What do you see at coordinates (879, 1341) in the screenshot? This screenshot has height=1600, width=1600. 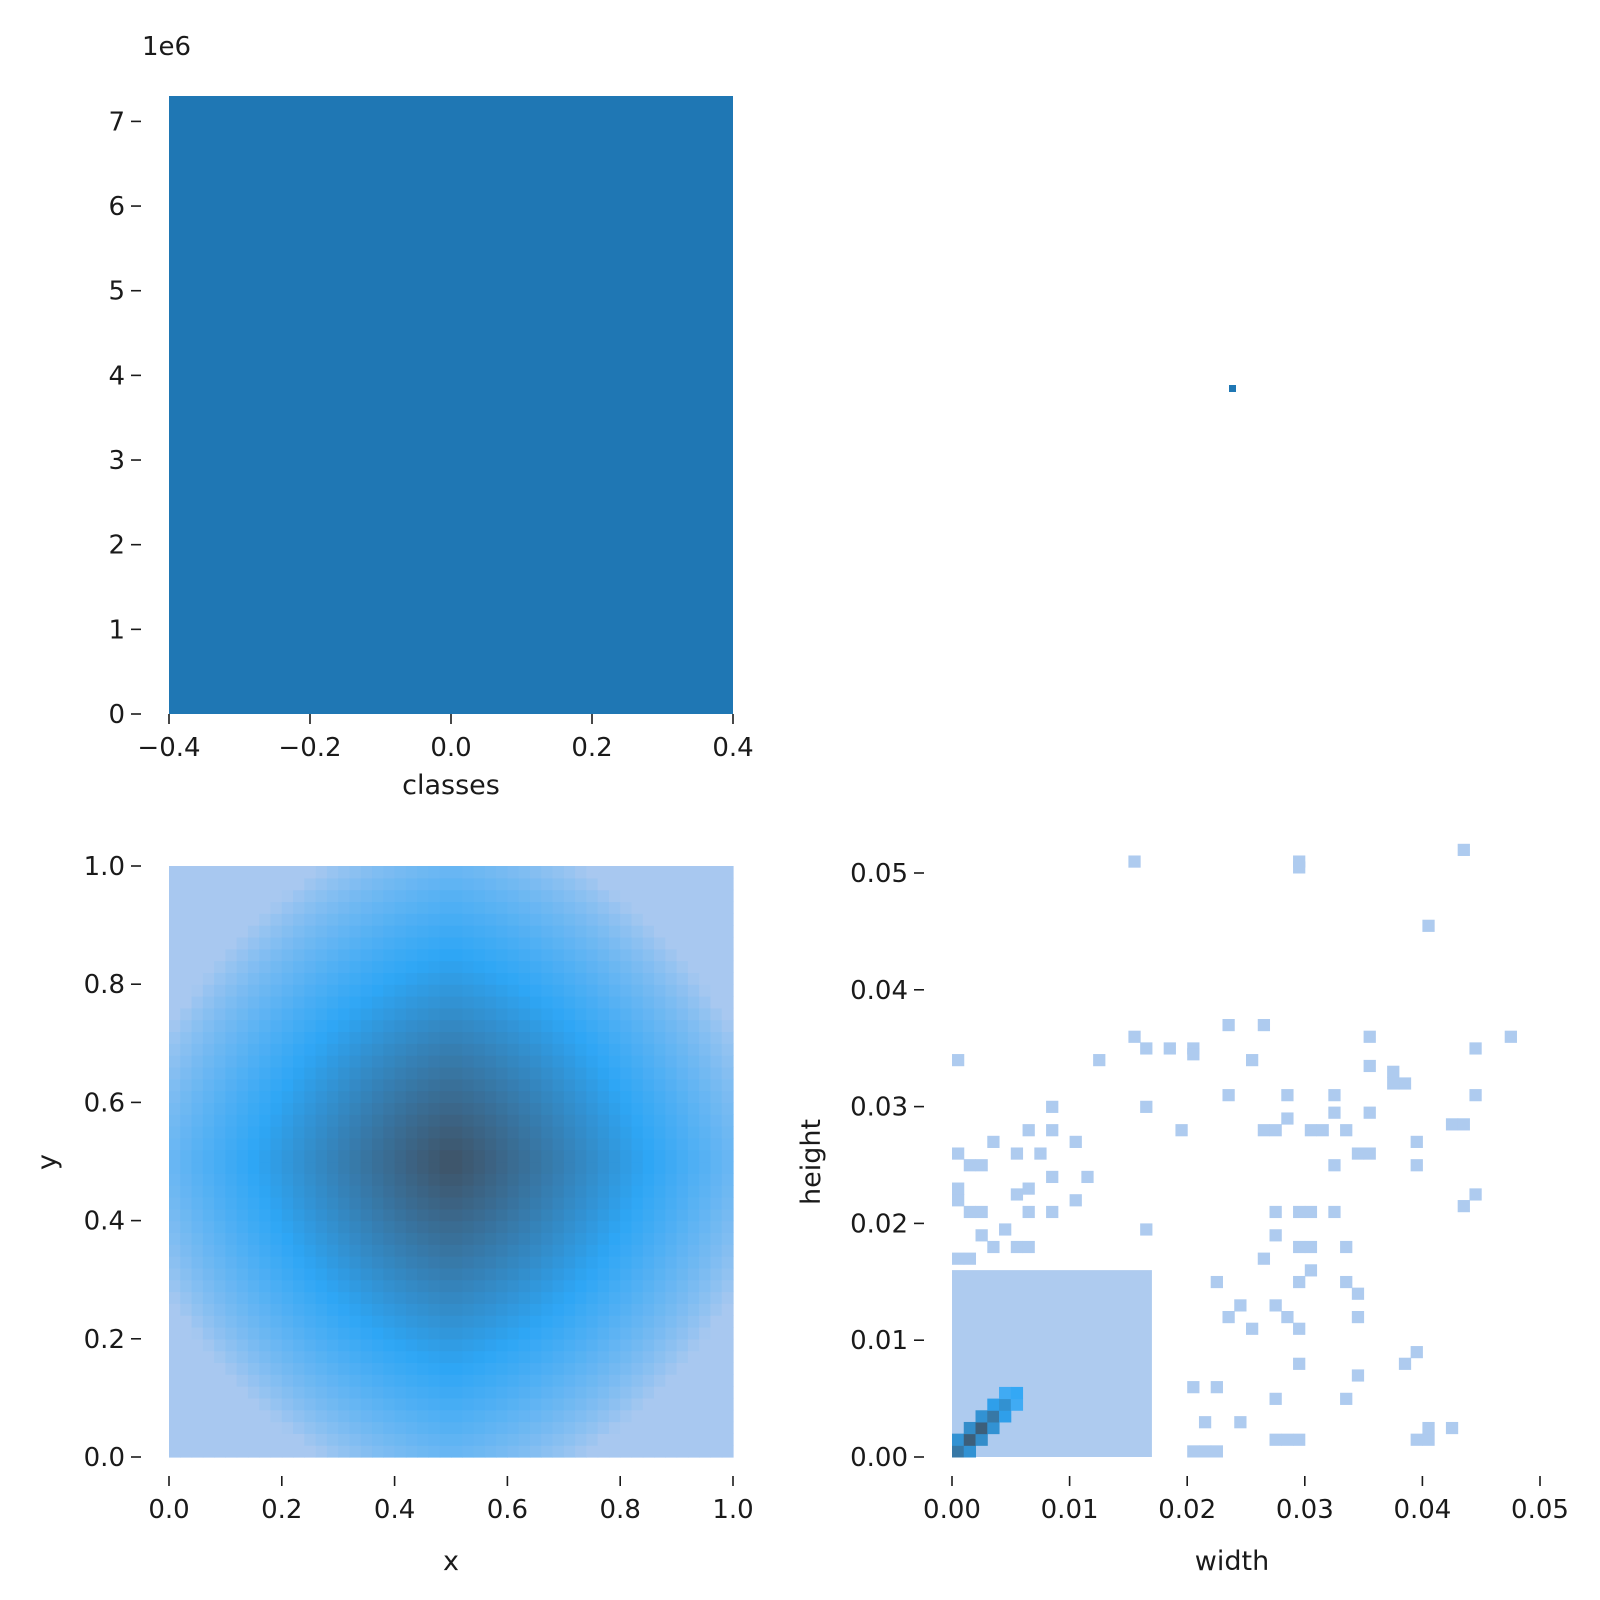 I see `wh-y-tick-label: 0.01` at bounding box center [879, 1341].